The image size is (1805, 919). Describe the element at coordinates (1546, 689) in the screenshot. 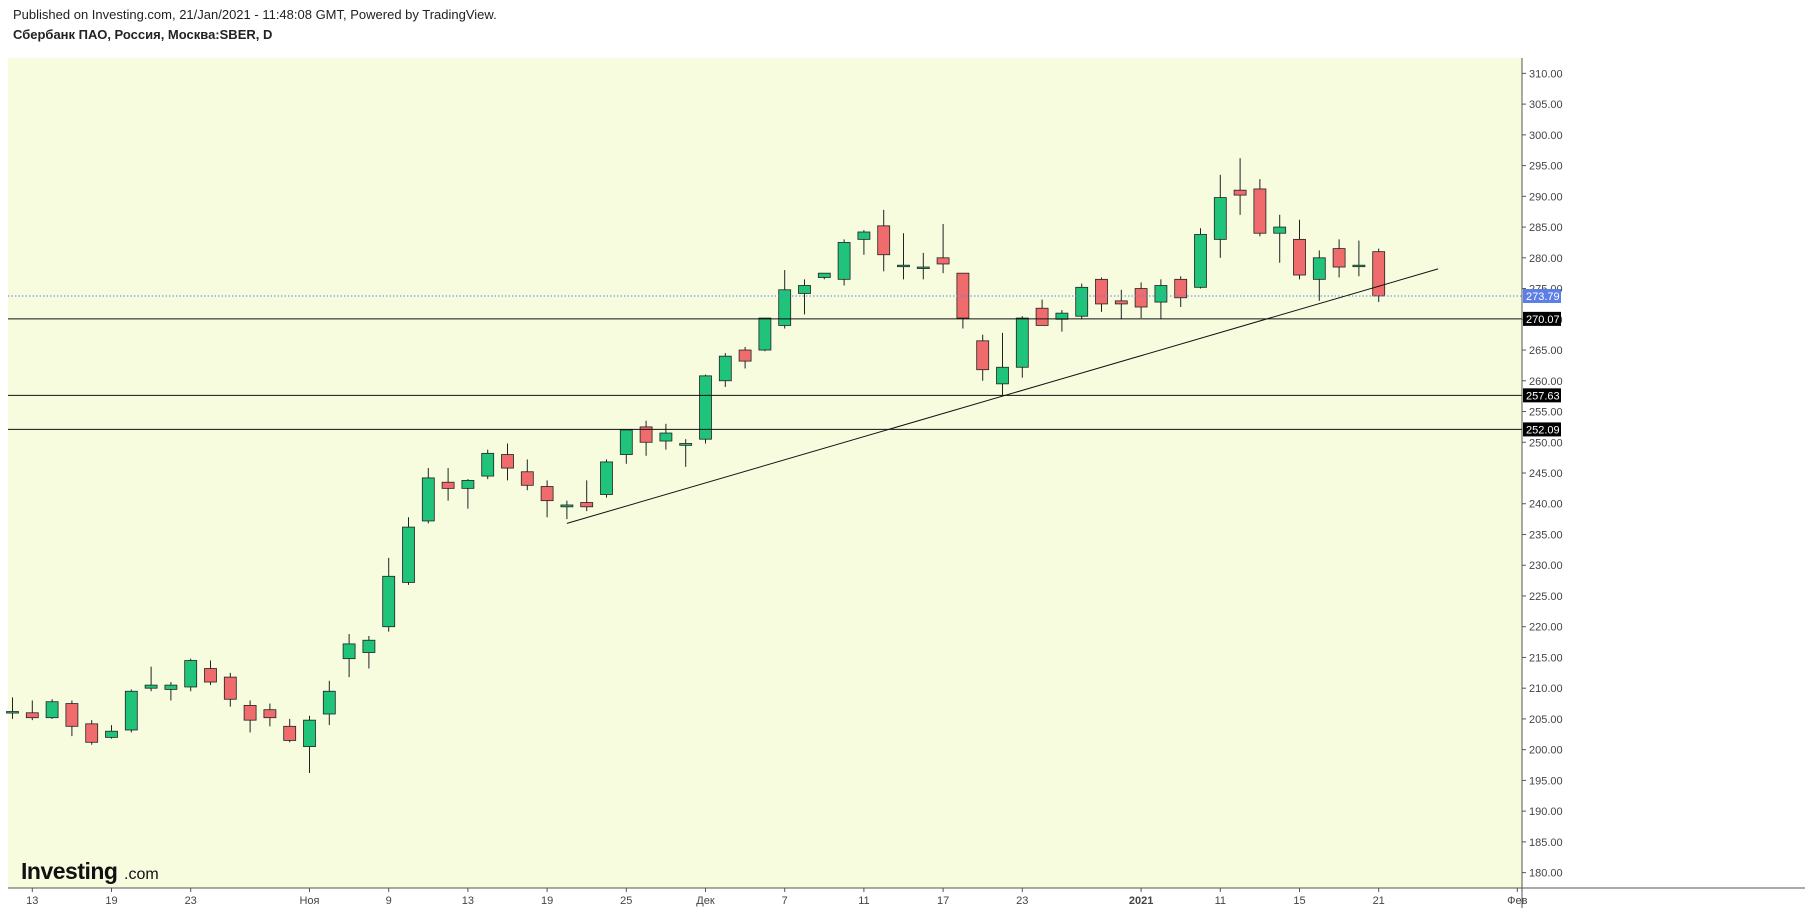

I see `price-tick-label: 210.00` at that location.